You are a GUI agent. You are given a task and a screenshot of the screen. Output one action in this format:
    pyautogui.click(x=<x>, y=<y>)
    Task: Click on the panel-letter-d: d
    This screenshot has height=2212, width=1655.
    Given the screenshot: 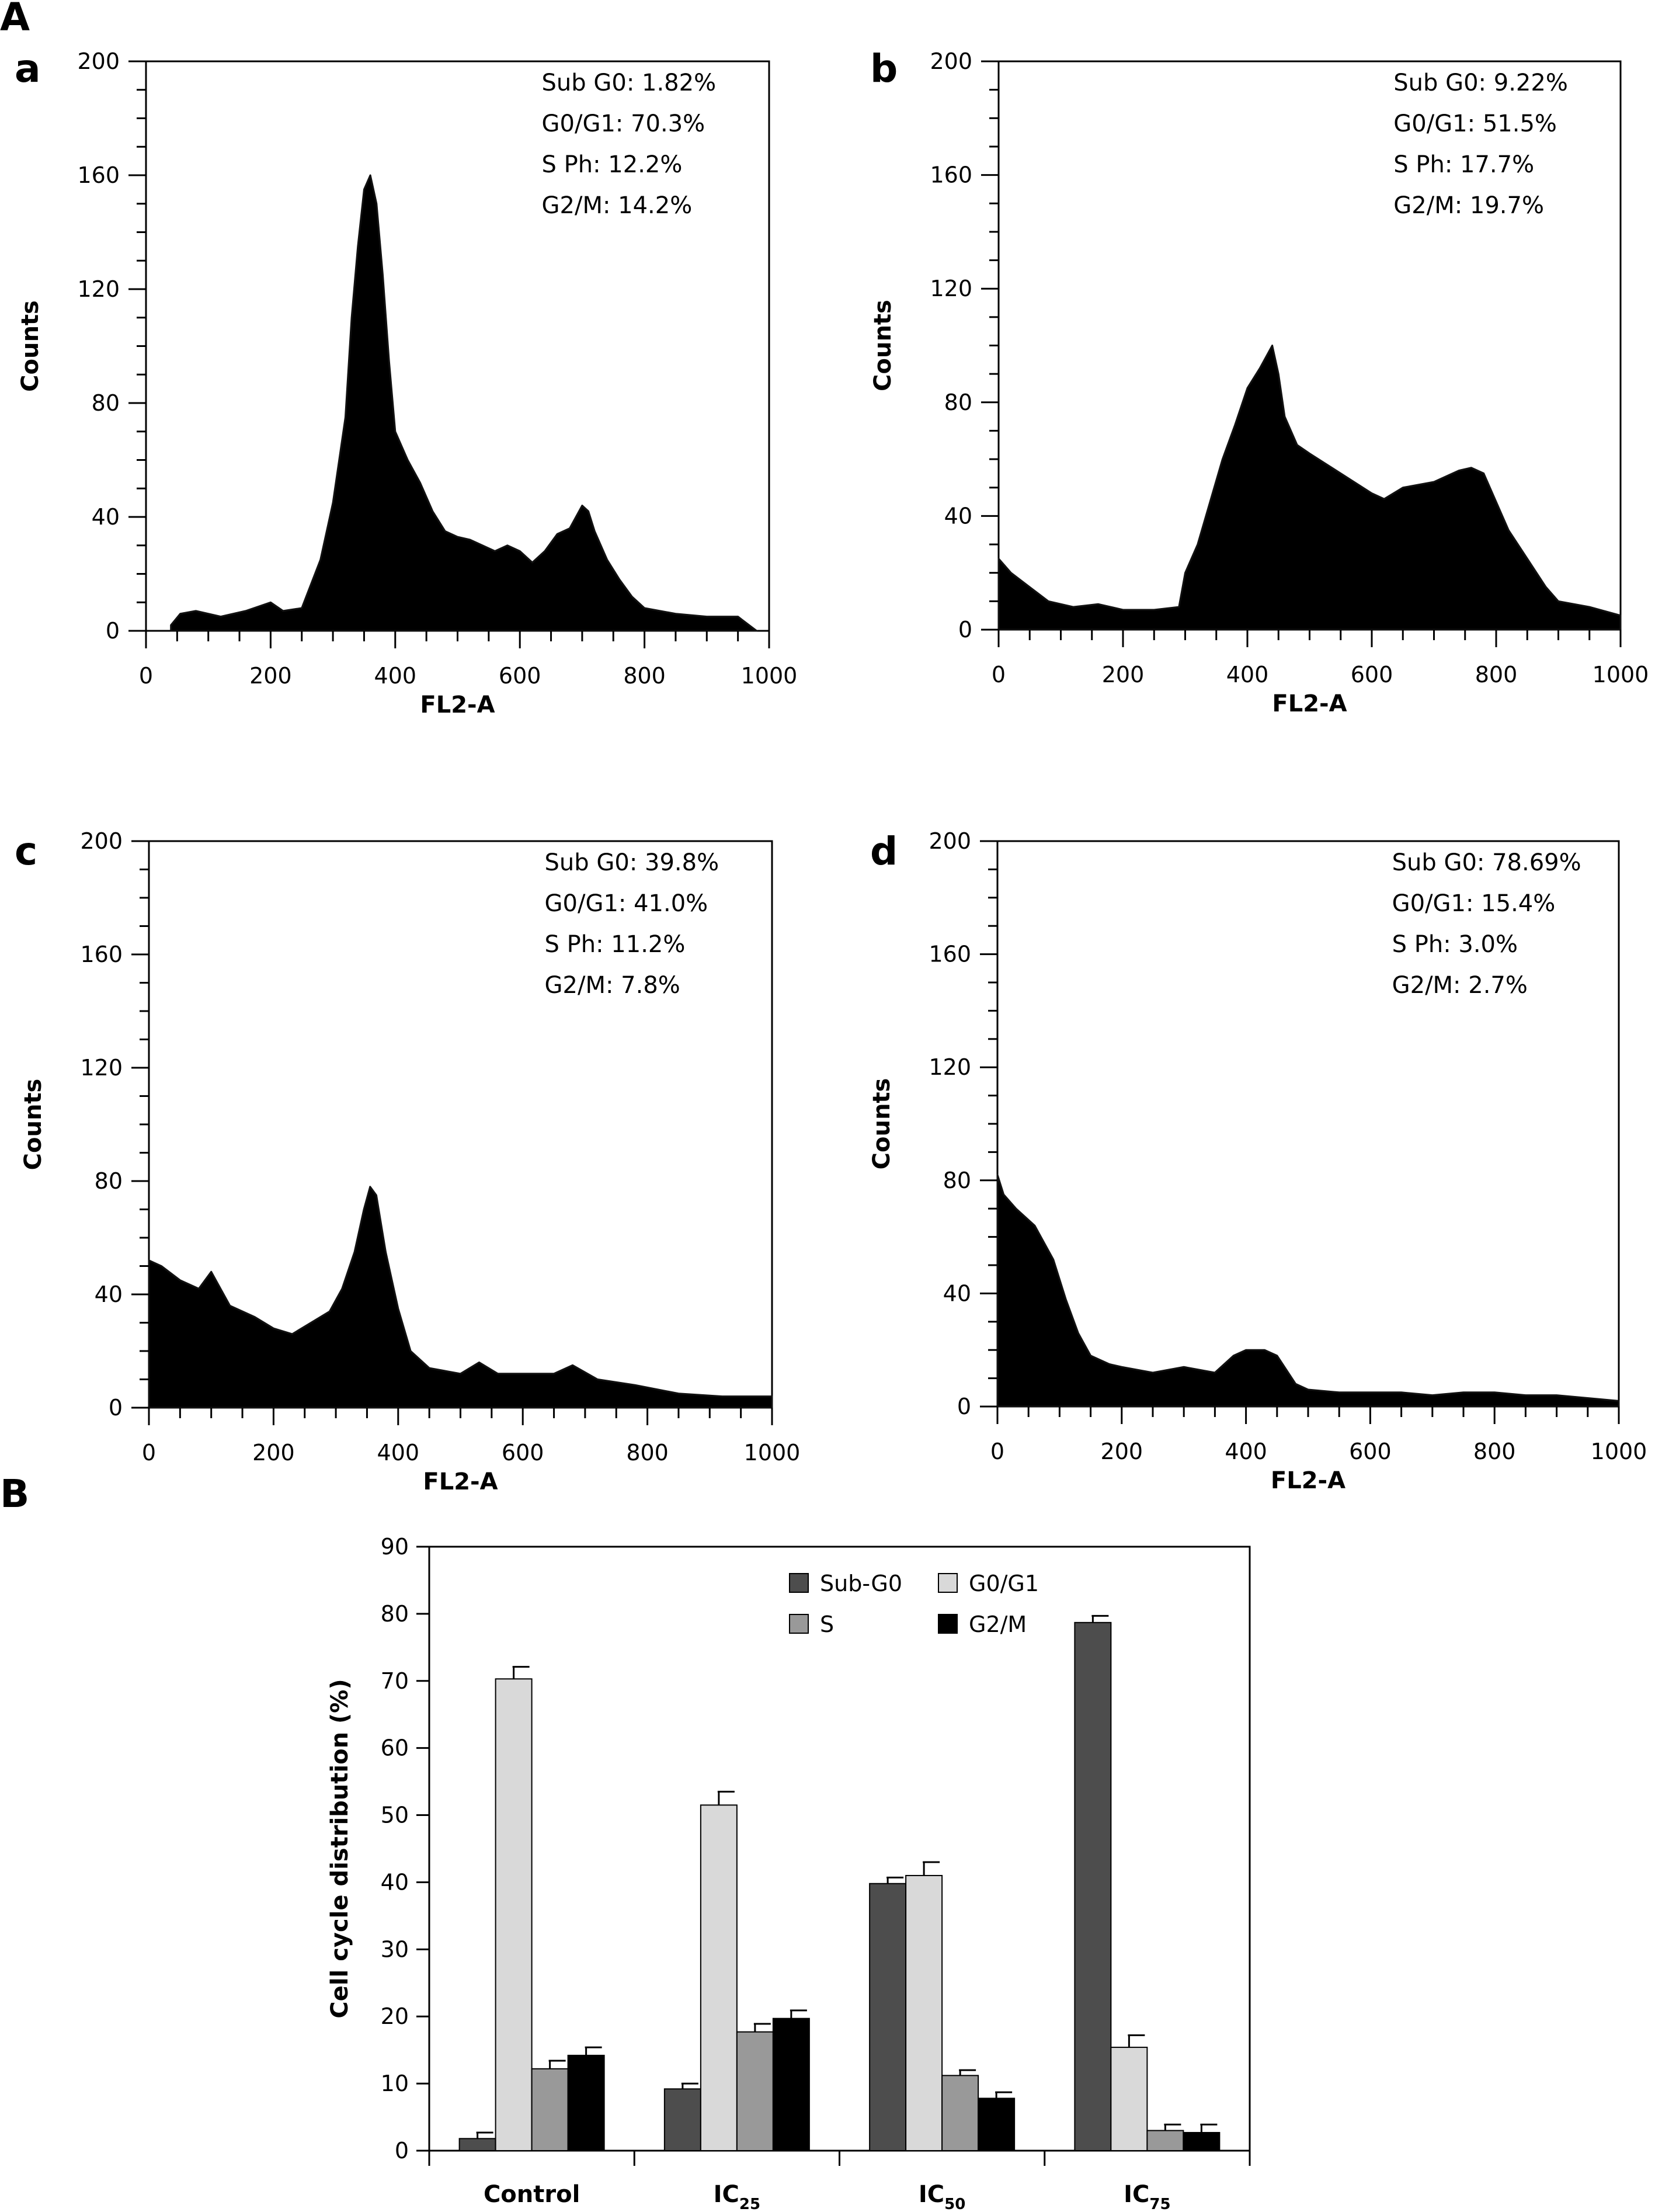 What is the action you would take?
    pyautogui.click(x=884, y=851)
    